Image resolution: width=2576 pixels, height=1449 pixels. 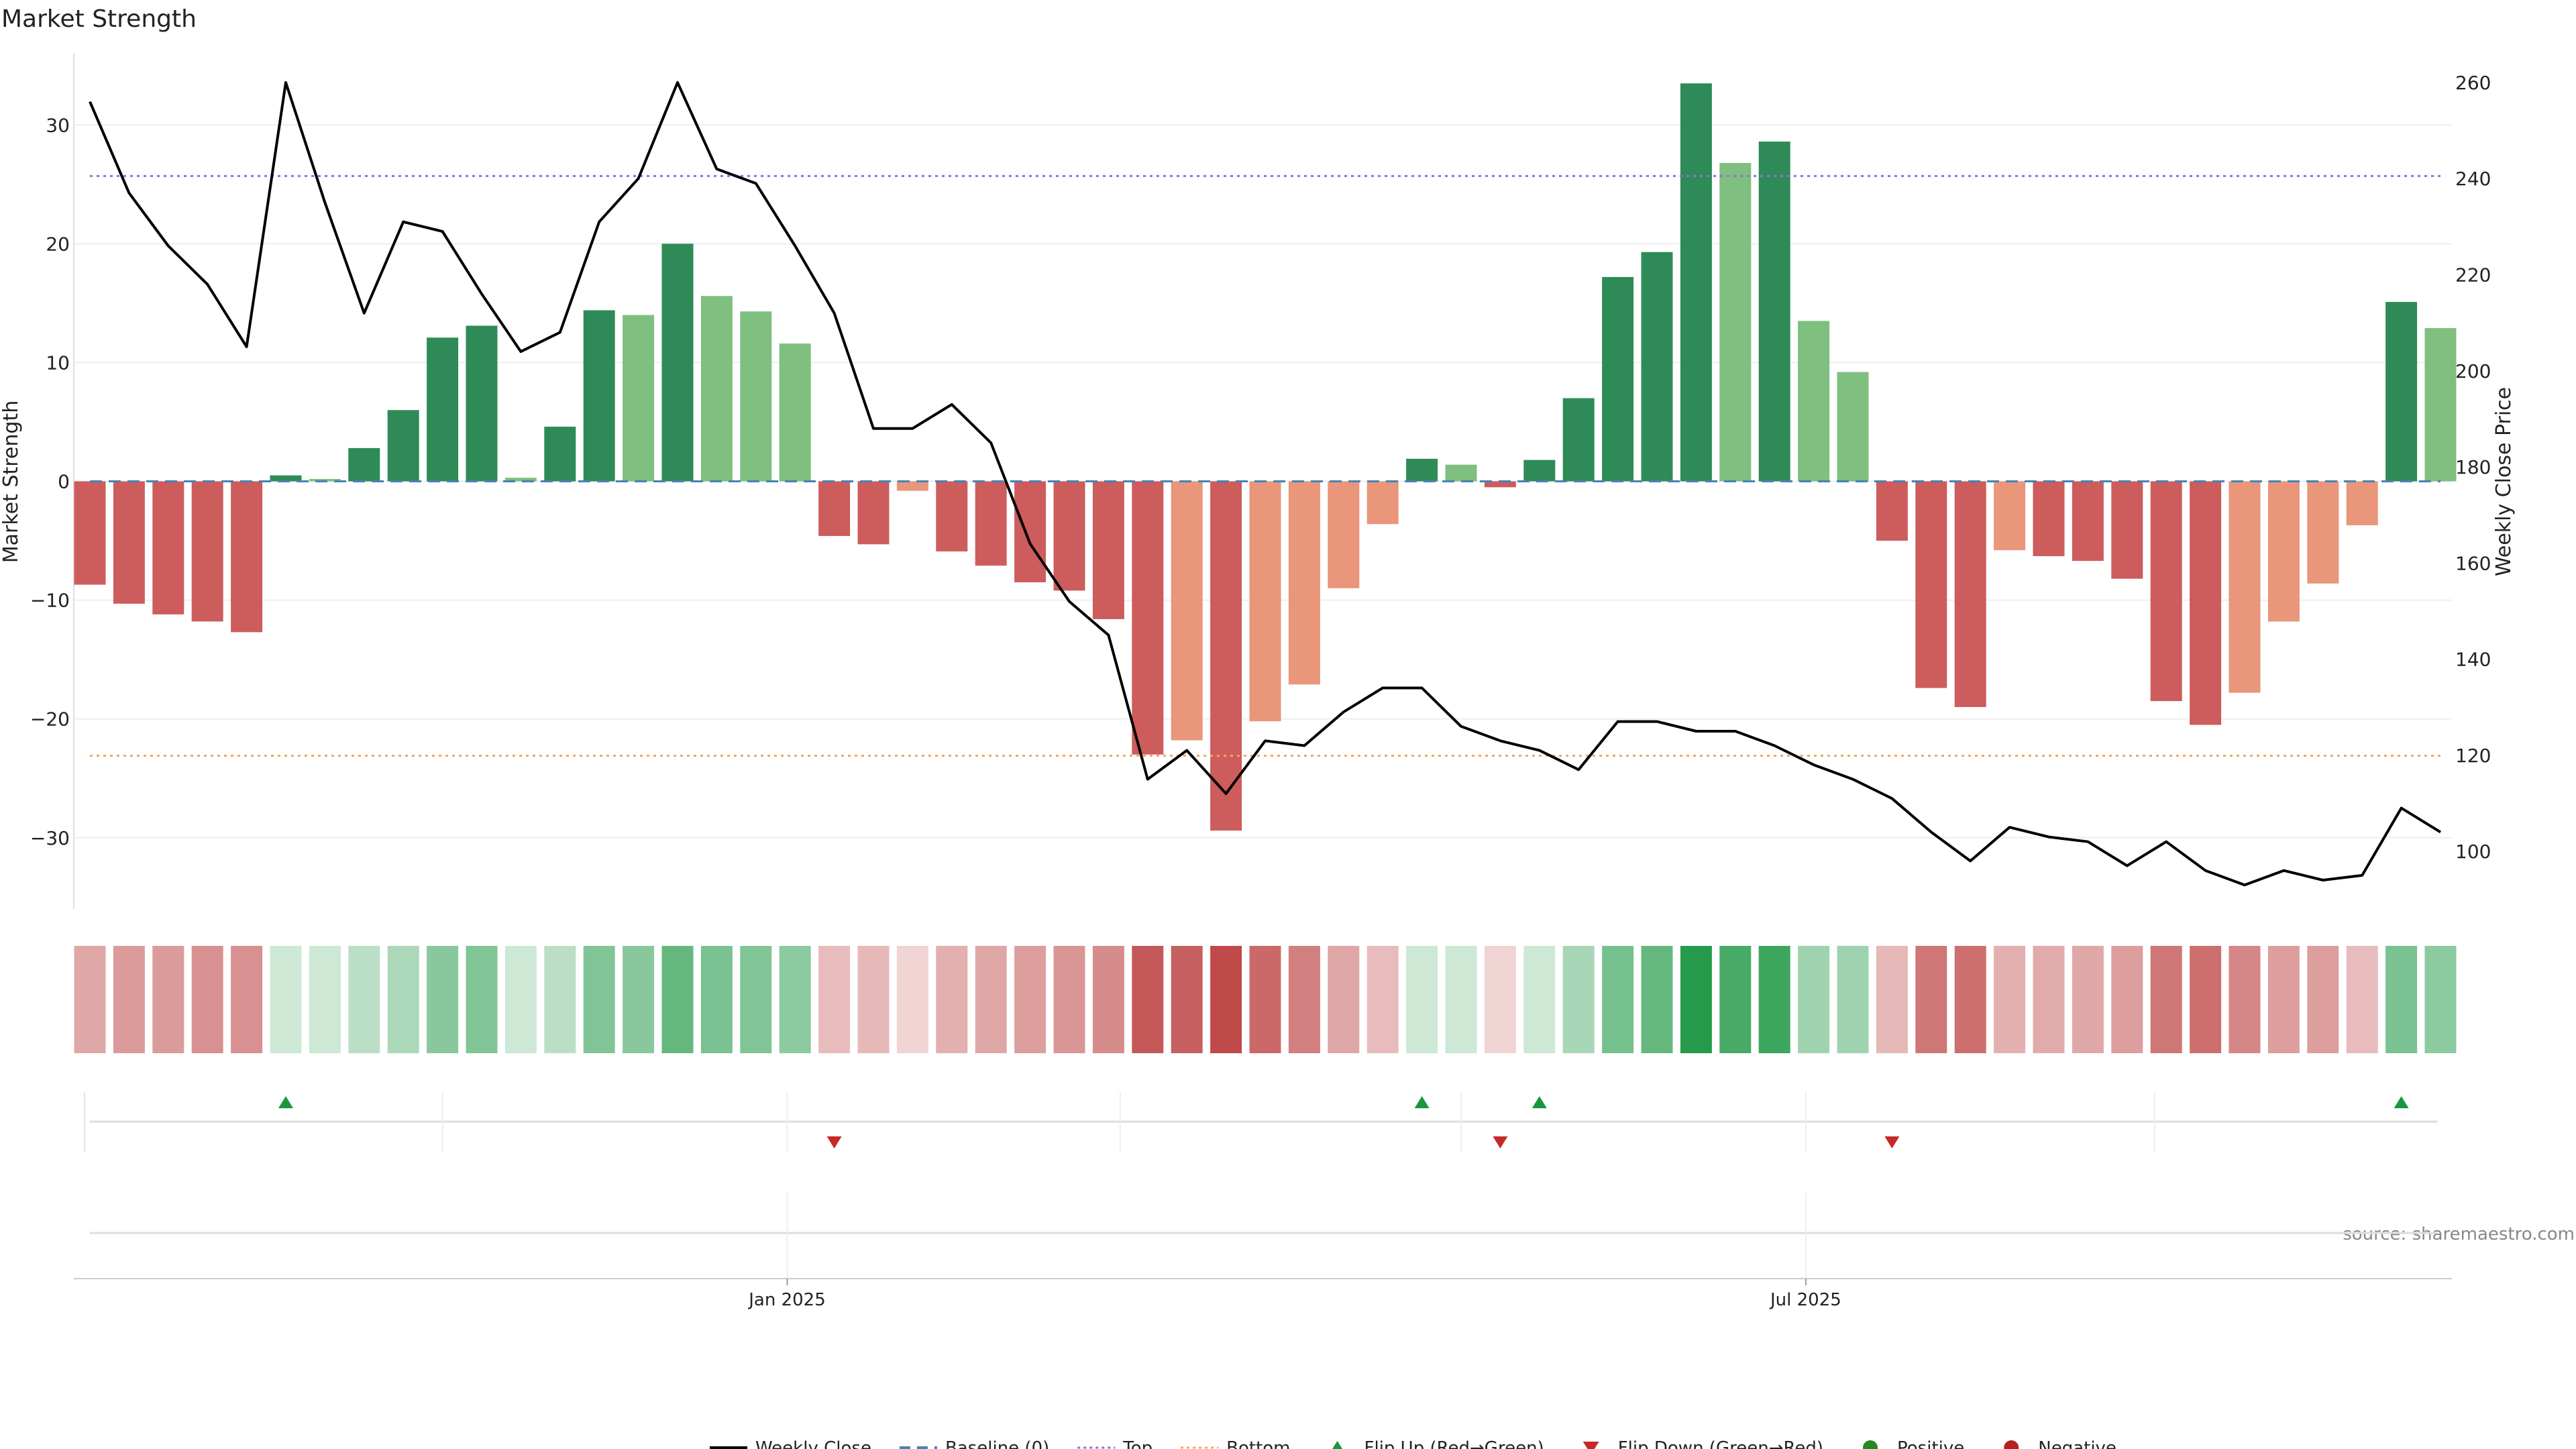 I want to click on y-tick-label: 20, so click(x=58, y=244).